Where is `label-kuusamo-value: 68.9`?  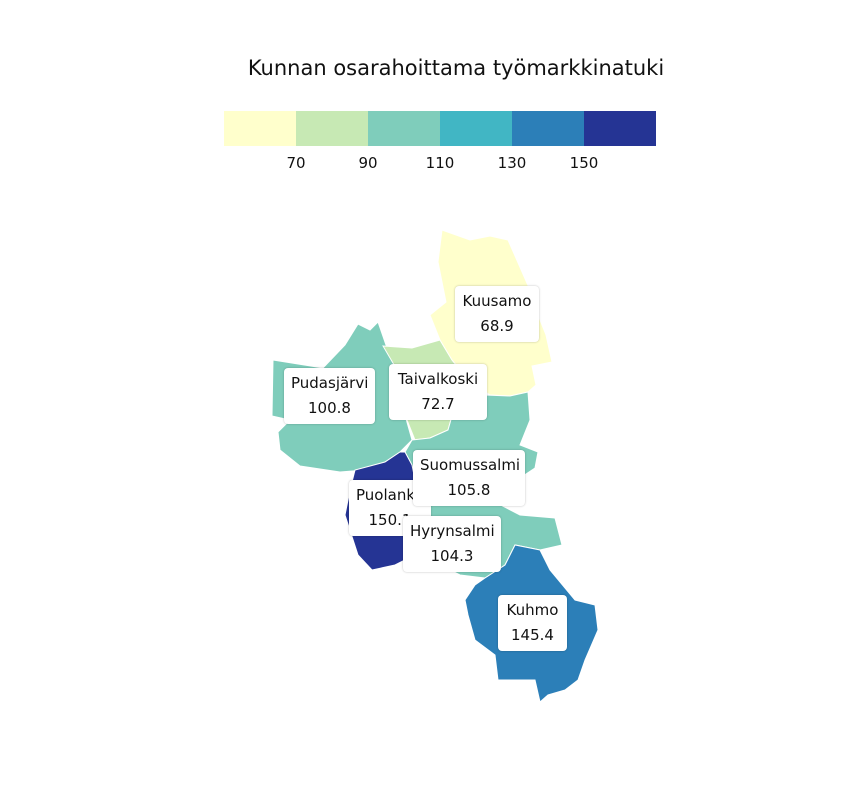
label-kuusamo-value: 68.9 is located at coordinates (497, 326).